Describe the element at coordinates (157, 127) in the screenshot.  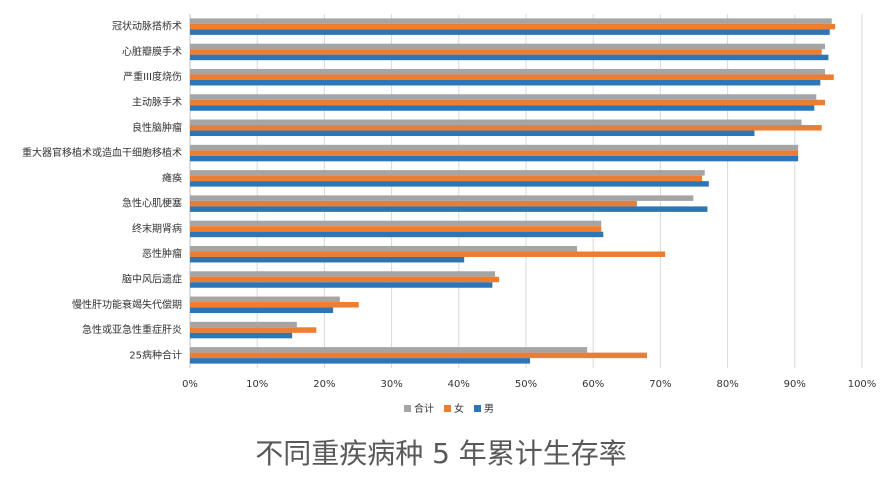
I see `y-tick-label: 良性脑肿瘤` at that location.